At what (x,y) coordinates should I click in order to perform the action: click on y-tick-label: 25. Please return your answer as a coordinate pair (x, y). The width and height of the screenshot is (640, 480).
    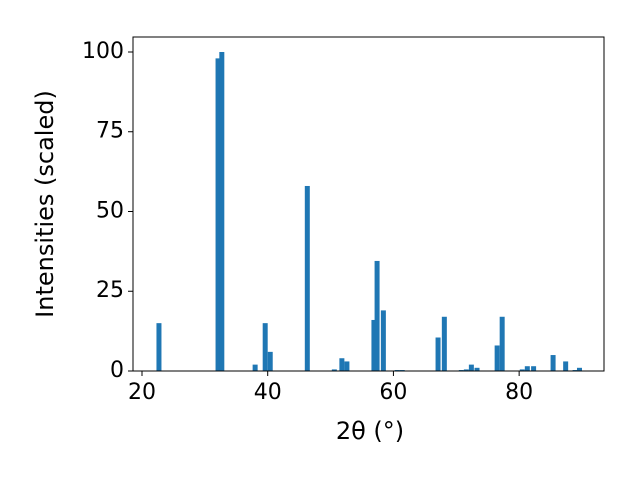
    Looking at the image, I should click on (110, 290).